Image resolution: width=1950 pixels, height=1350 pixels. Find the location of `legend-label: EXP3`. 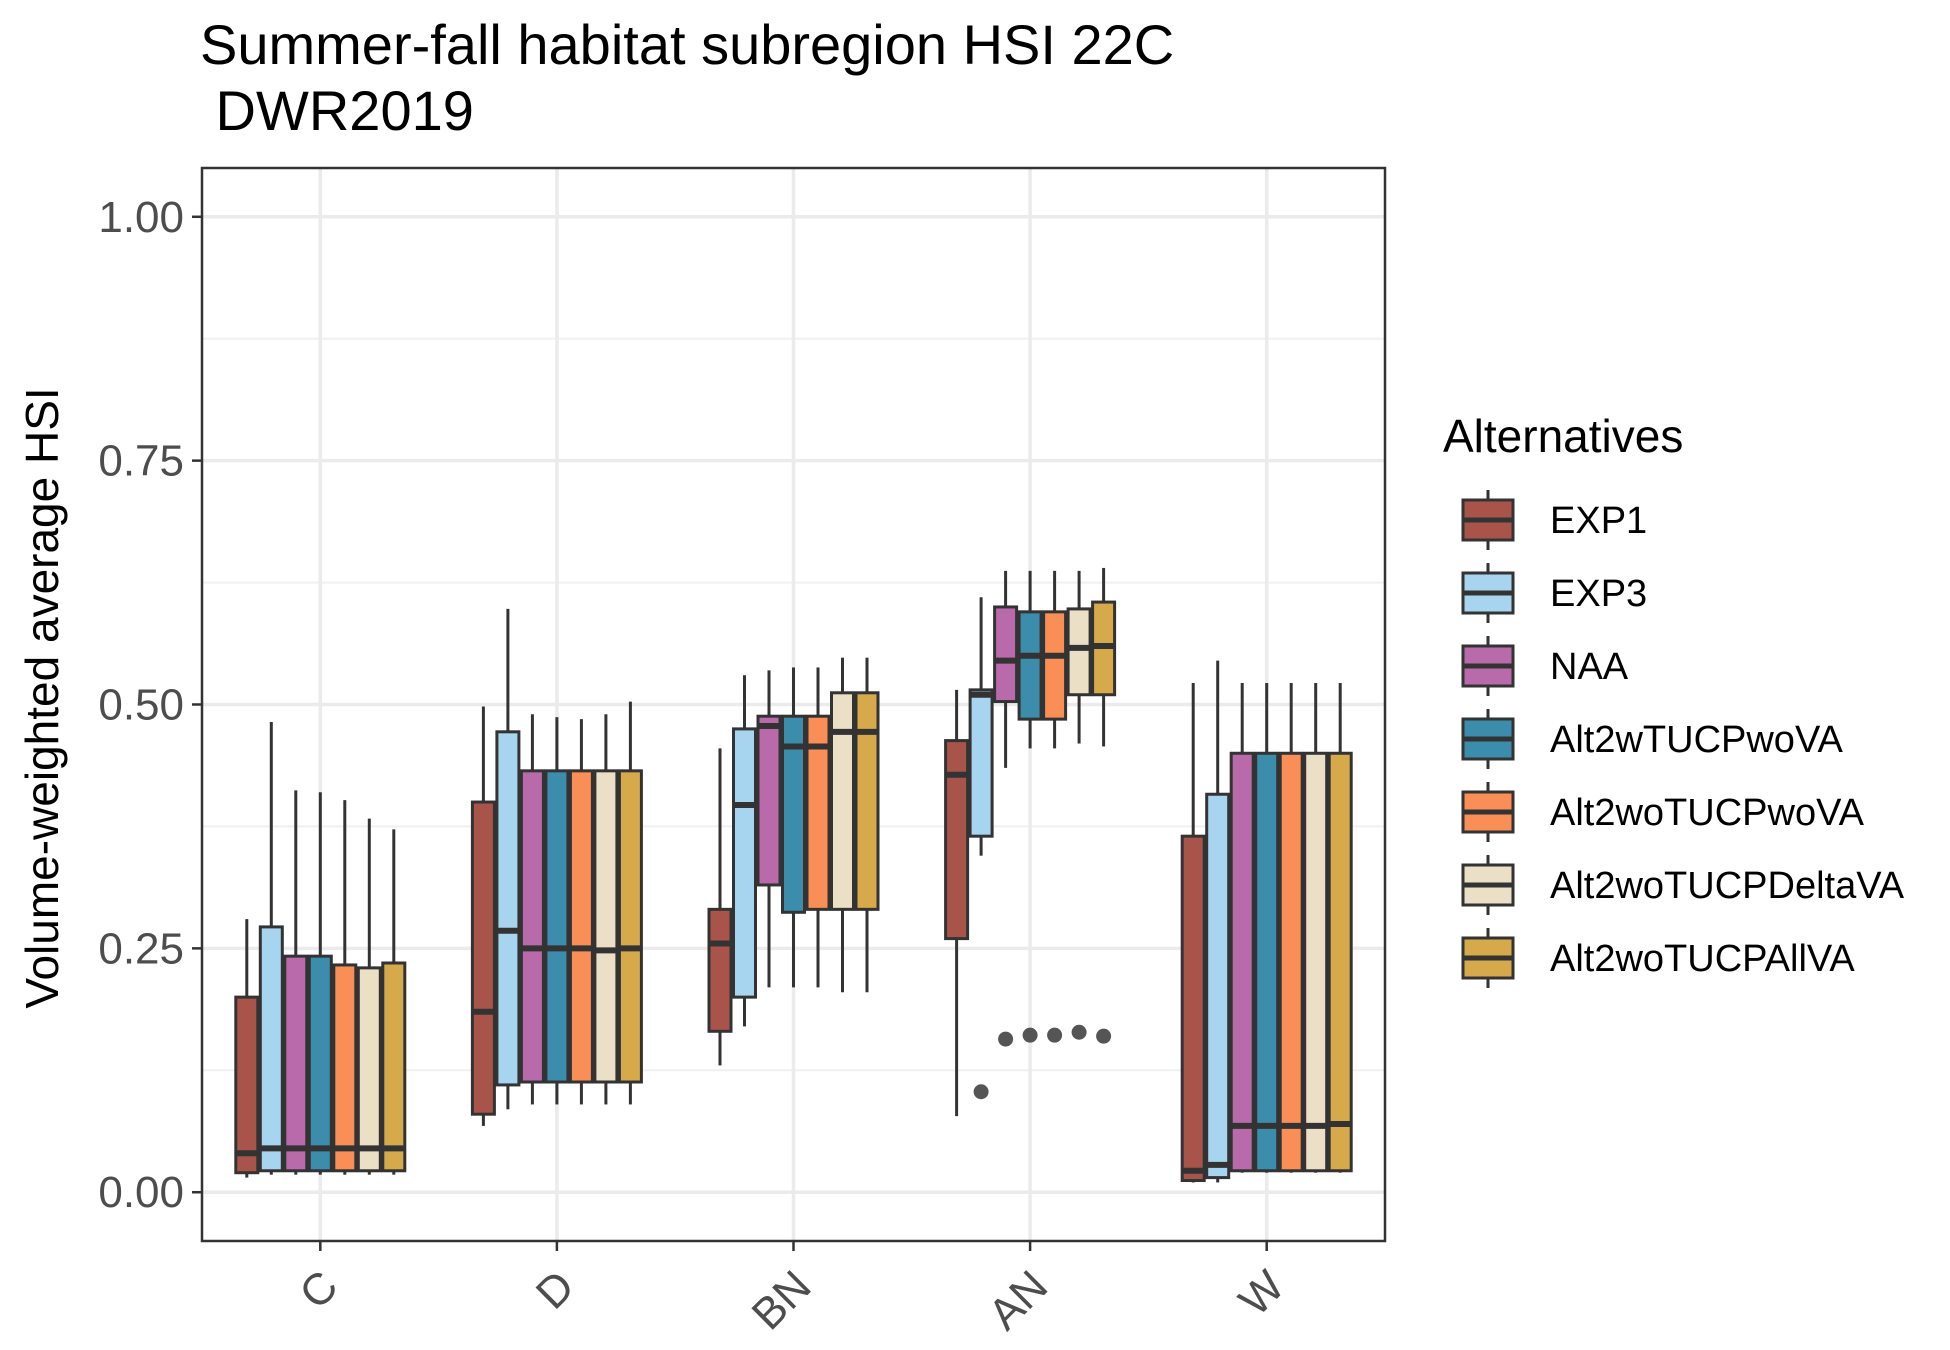

legend-label: EXP3 is located at coordinates (1598, 594).